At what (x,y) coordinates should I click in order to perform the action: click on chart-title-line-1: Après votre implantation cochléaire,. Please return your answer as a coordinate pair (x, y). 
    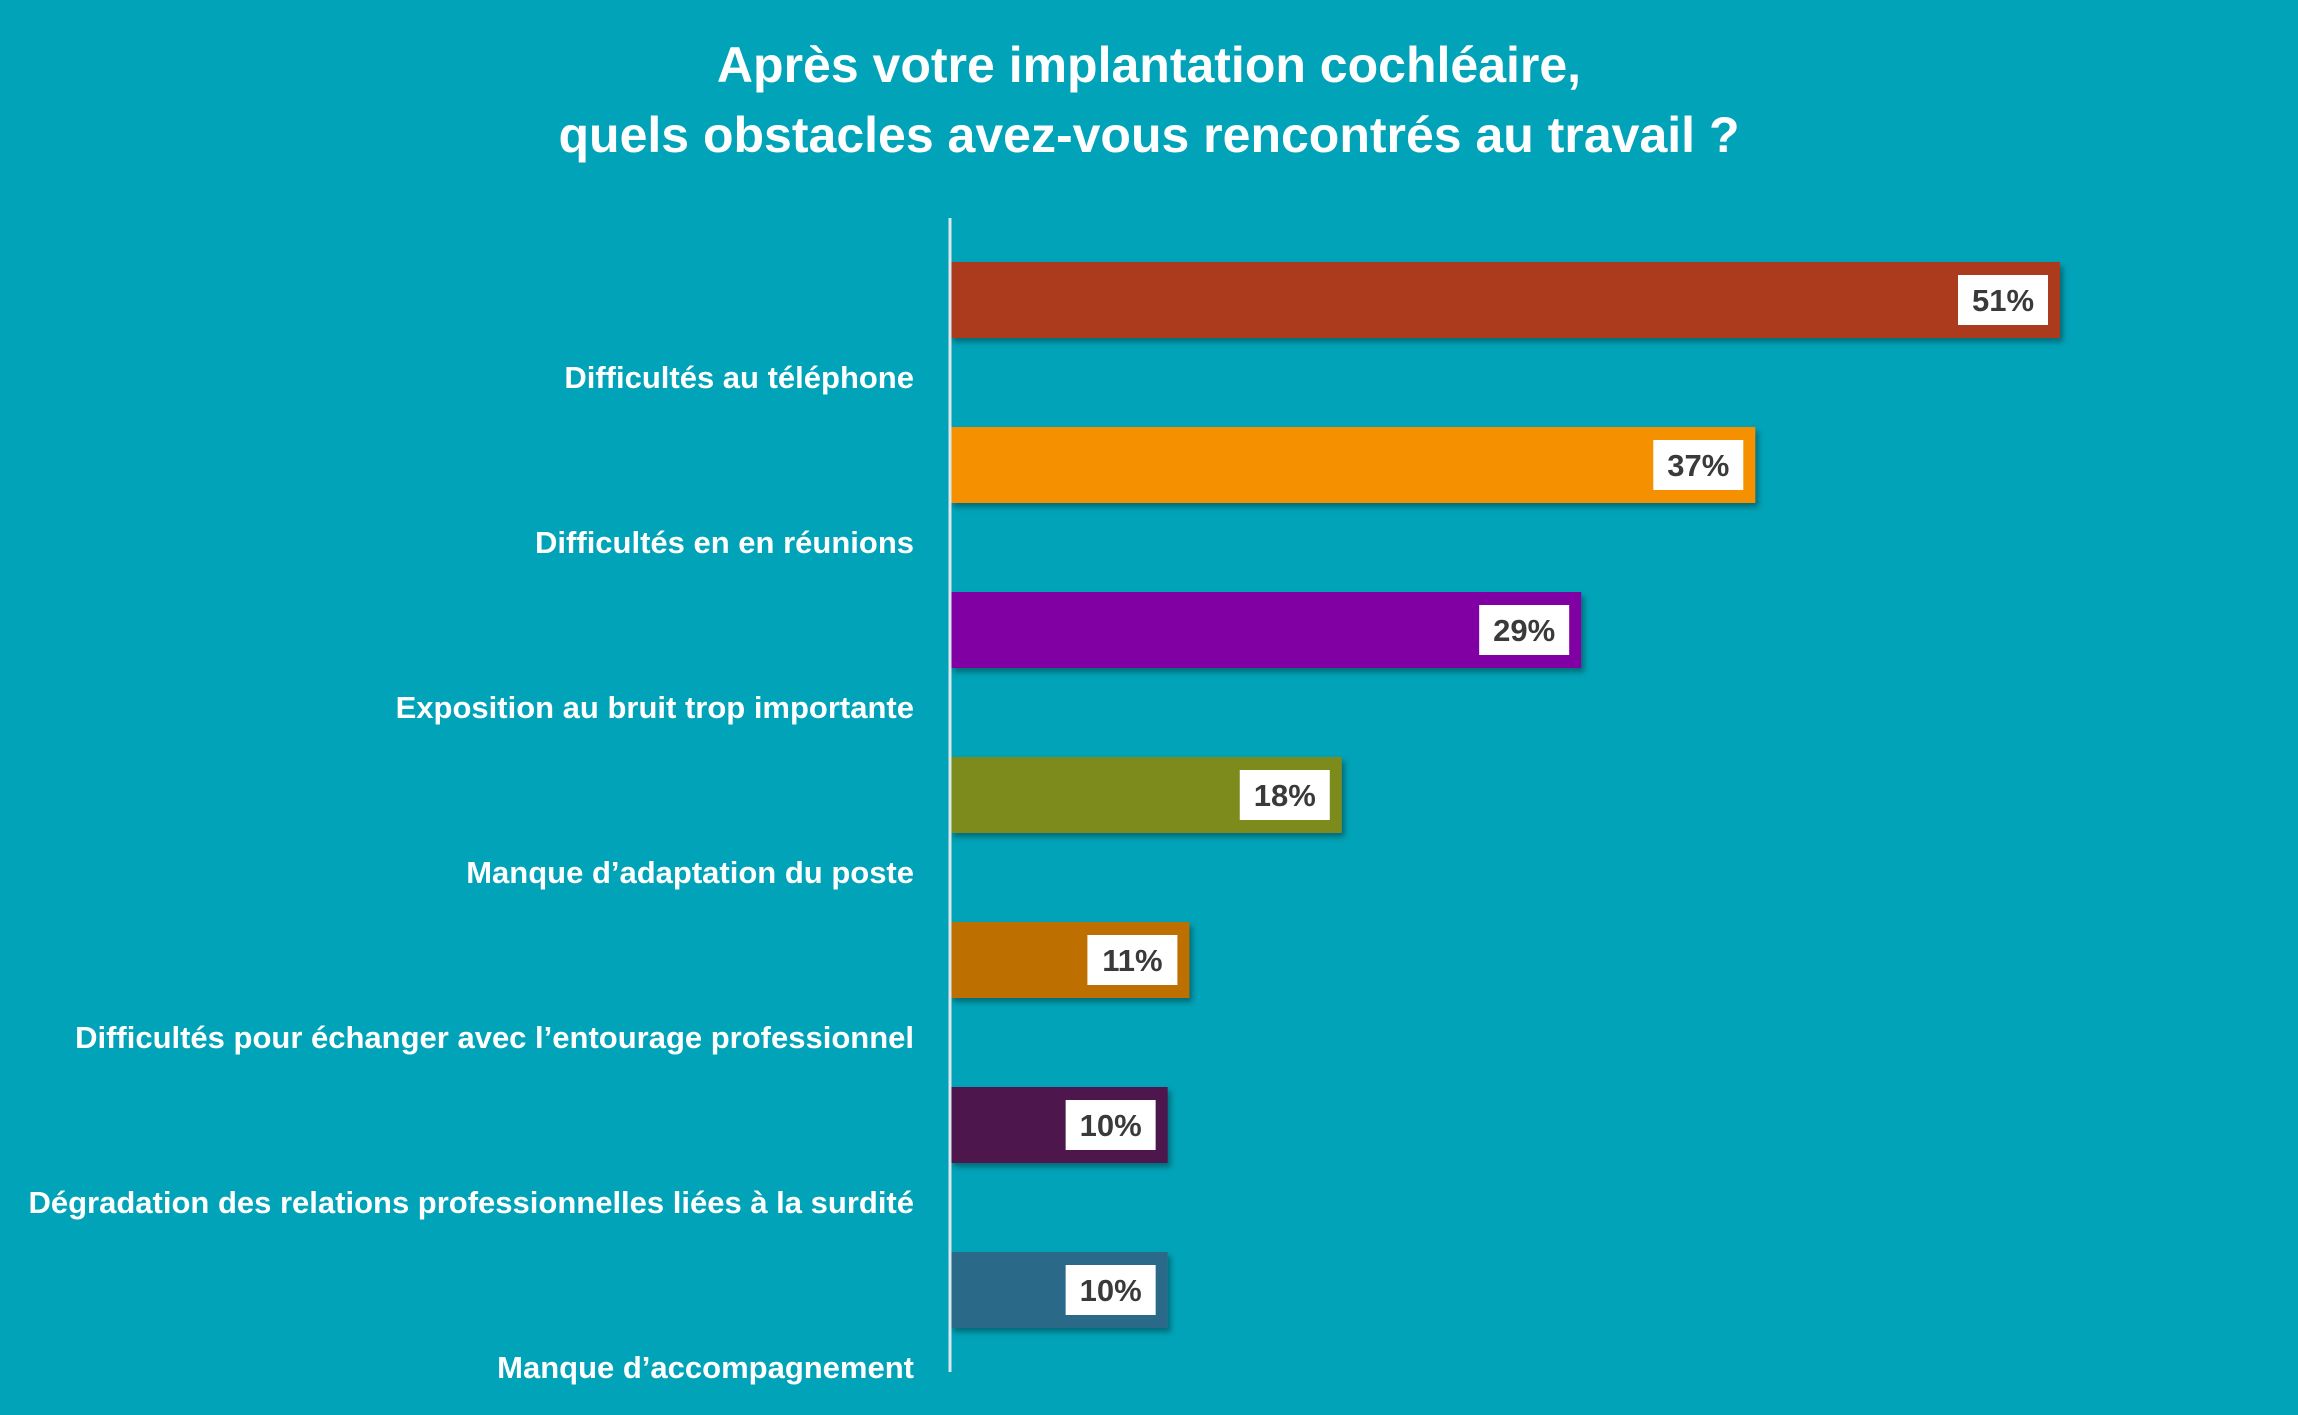
    Looking at the image, I should click on (1149, 65).